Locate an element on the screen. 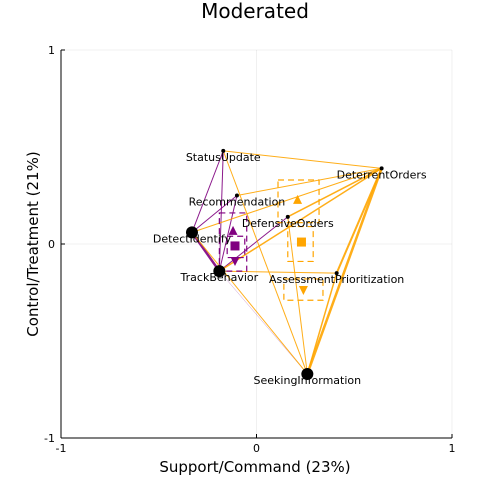 The height and width of the screenshot is (499, 499). quartile-boxes is located at coordinates (271, 240).